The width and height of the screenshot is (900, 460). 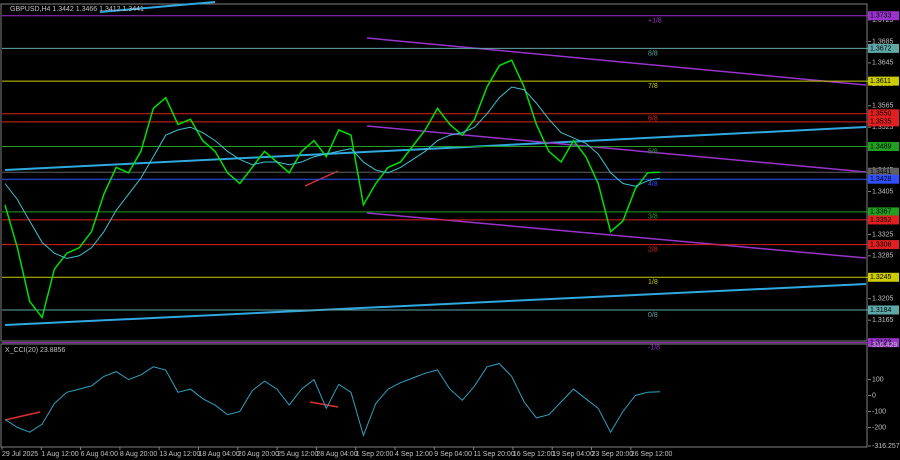 What do you see at coordinates (883, 106) in the screenshot?
I see `y-tick-label: 1.3565` at bounding box center [883, 106].